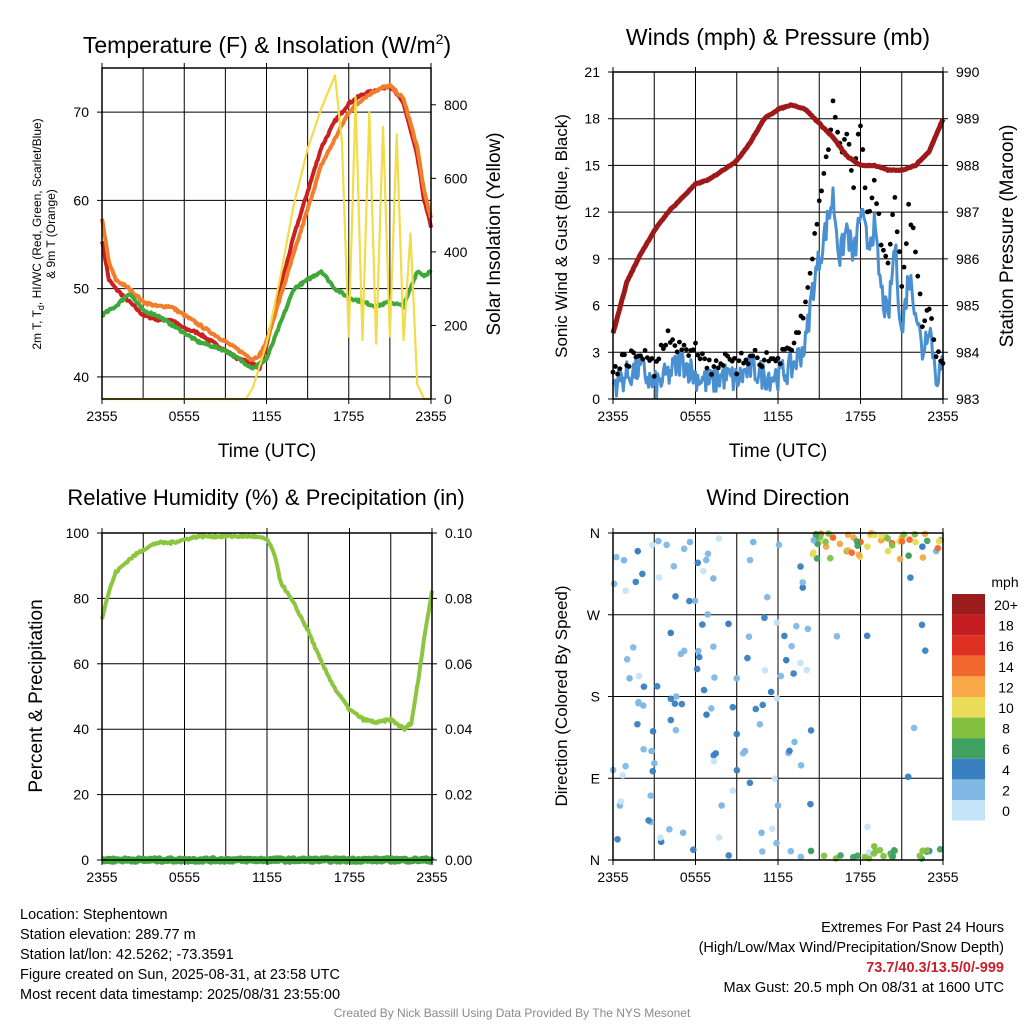  What do you see at coordinates (458, 664) in the screenshot?
I see `y2-tick-label: 0.06` at bounding box center [458, 664].